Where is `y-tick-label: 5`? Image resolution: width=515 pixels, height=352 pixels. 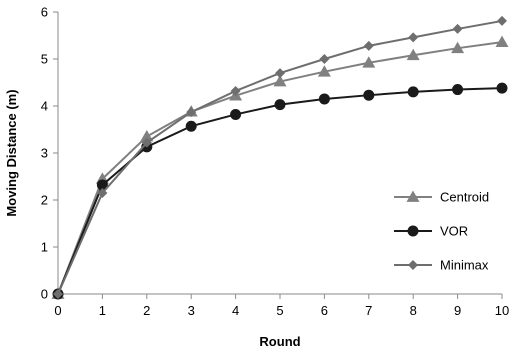 y-tick-label: 5 is located at coordinates (44, 59).